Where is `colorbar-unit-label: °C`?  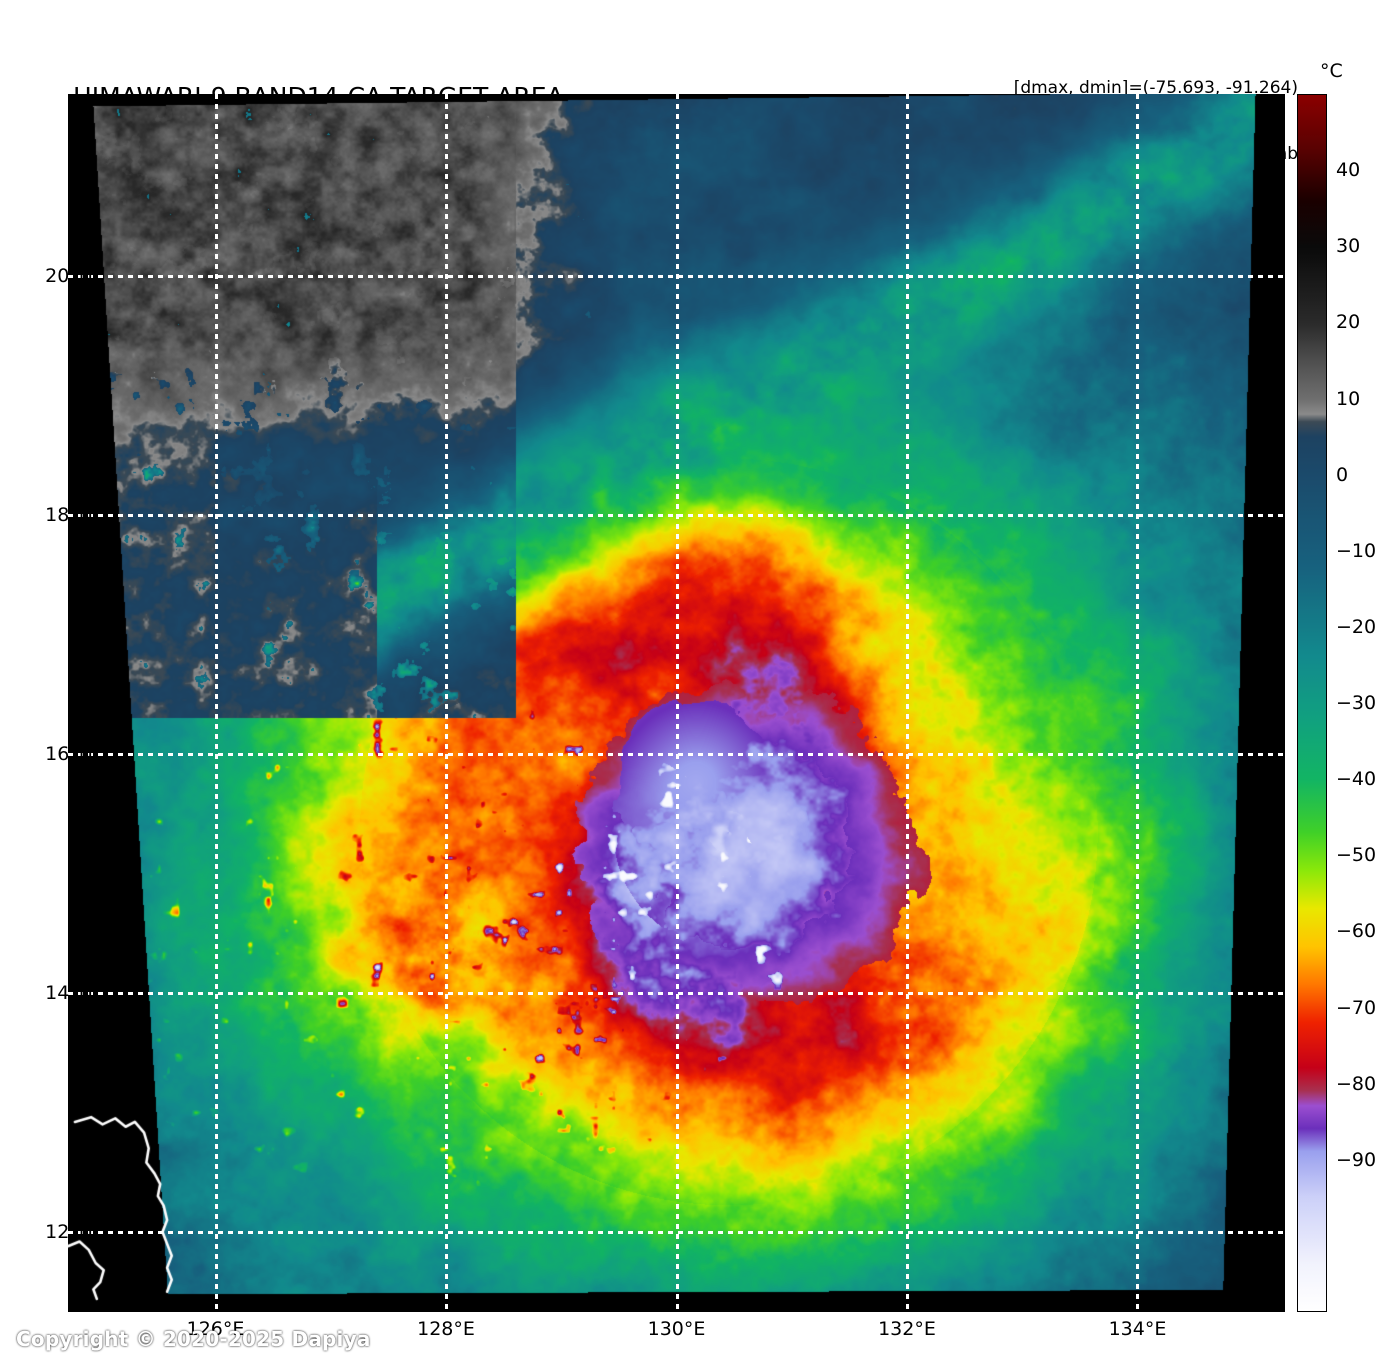
colorbar-unit-label: °C is located at coordinates (1331, 71).